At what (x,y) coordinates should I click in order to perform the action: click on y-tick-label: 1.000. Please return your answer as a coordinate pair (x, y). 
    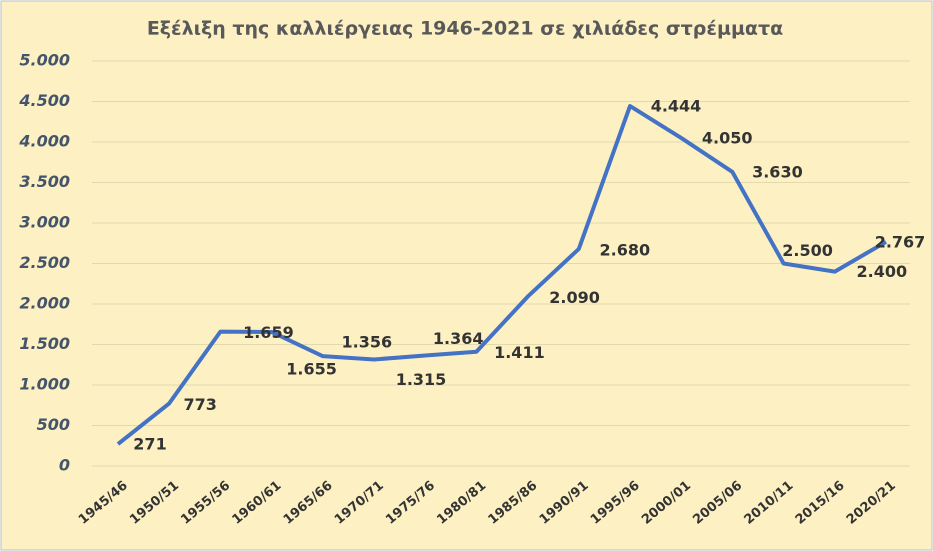
    Looking at the image, I should click on (44, 384).